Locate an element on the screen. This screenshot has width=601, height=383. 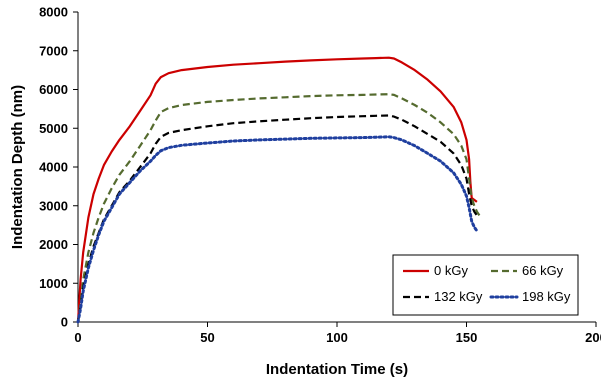
y-tick-label: 6000 is located at coordinates (53, 89).